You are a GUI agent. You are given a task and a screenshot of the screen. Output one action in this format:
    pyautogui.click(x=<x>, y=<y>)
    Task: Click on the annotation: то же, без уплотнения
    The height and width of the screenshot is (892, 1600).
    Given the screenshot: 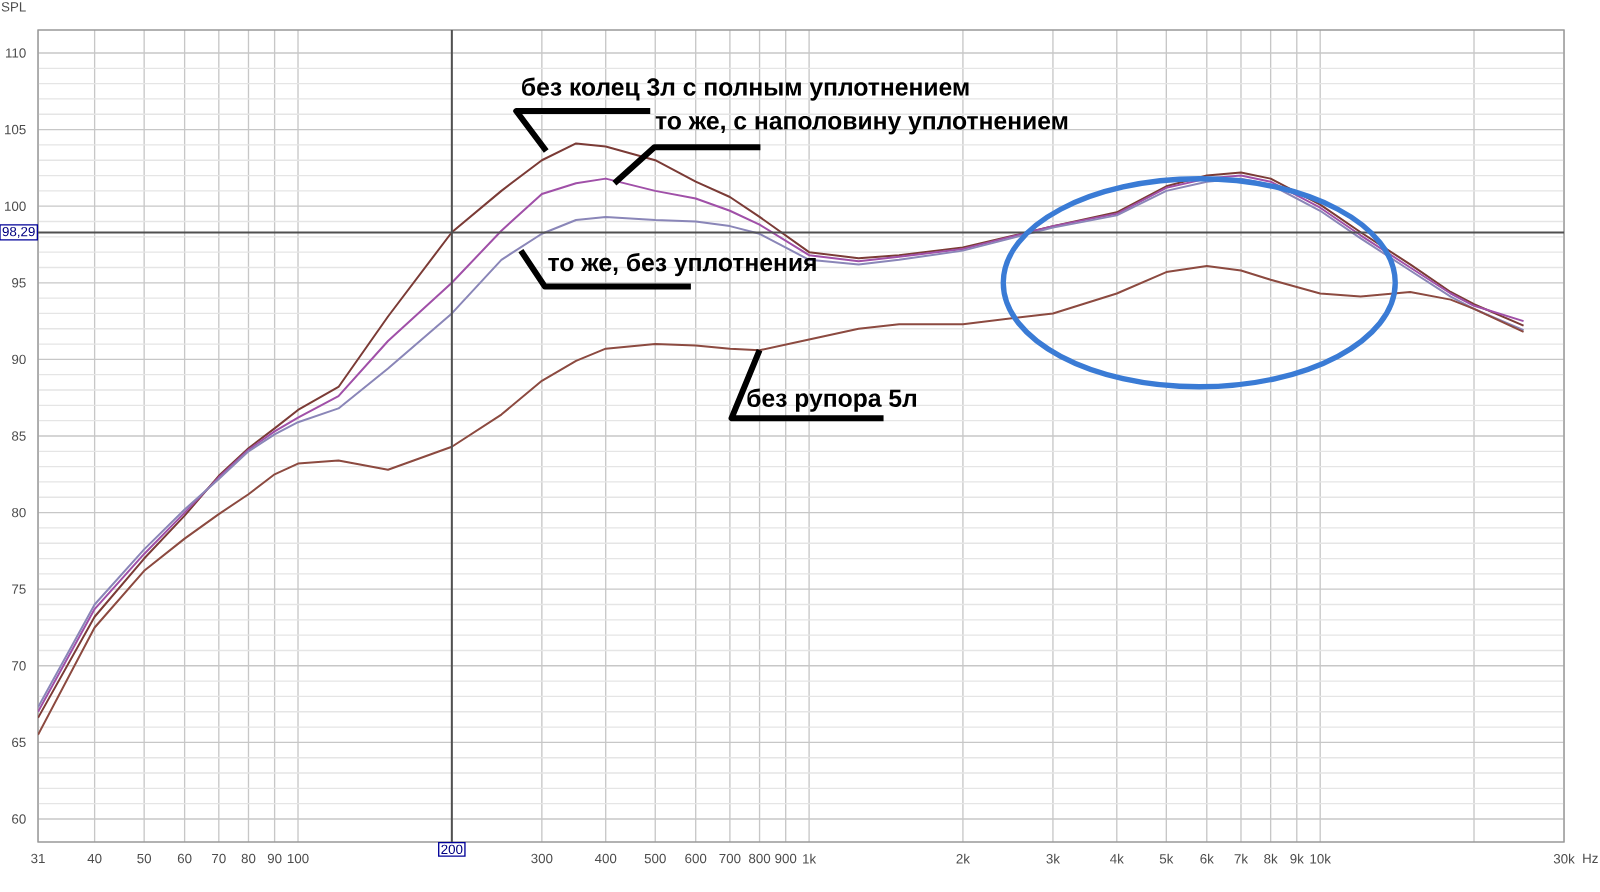 What is the action you would take?
    pyautogui.click(x=682, y=265)
    